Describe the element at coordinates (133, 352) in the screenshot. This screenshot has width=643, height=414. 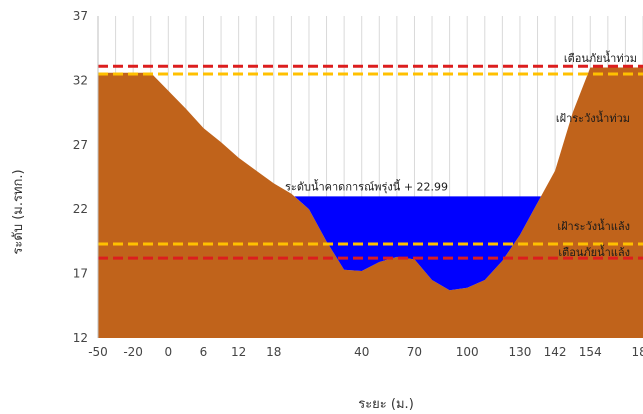
I see `x-tick-label: -20` at that location.